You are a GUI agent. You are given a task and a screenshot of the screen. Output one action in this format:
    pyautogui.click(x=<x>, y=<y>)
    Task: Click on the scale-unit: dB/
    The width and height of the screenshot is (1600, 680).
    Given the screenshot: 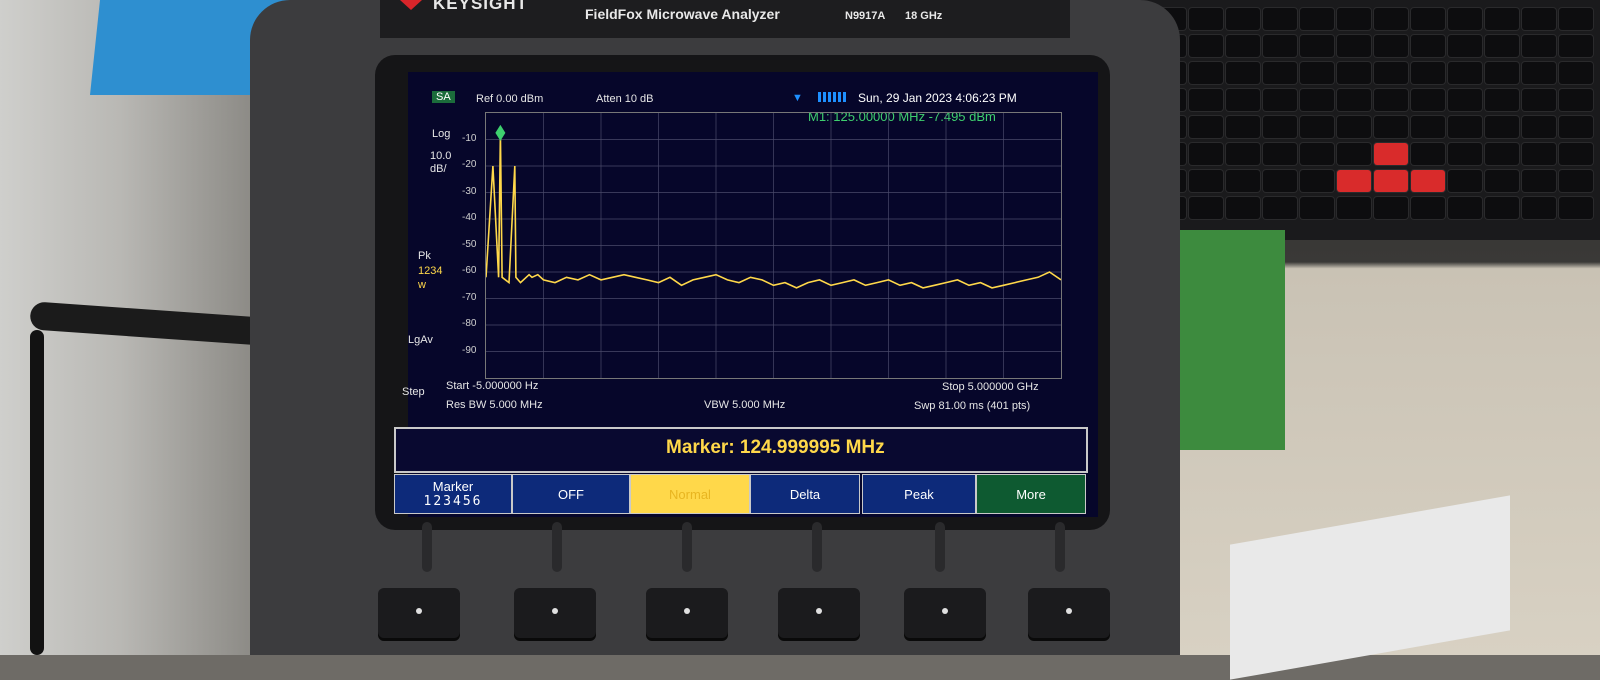 What is the action you would take?
    pyautogui.click(x=438, y=169)
    